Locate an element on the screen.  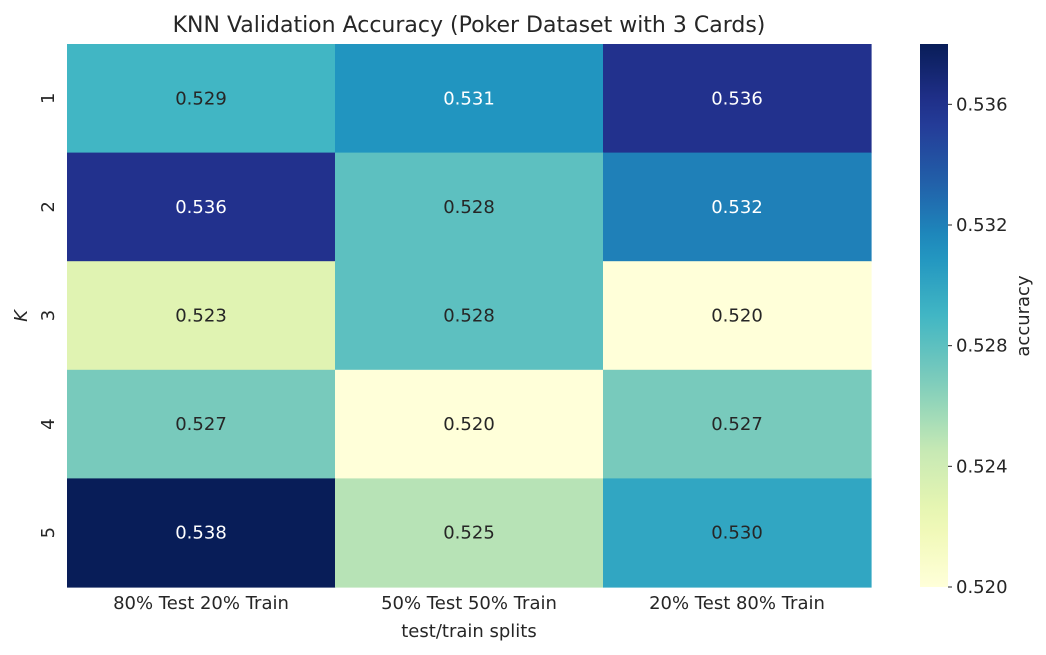
x-axis-label: test/train splits is located at coordinates (469, 631).